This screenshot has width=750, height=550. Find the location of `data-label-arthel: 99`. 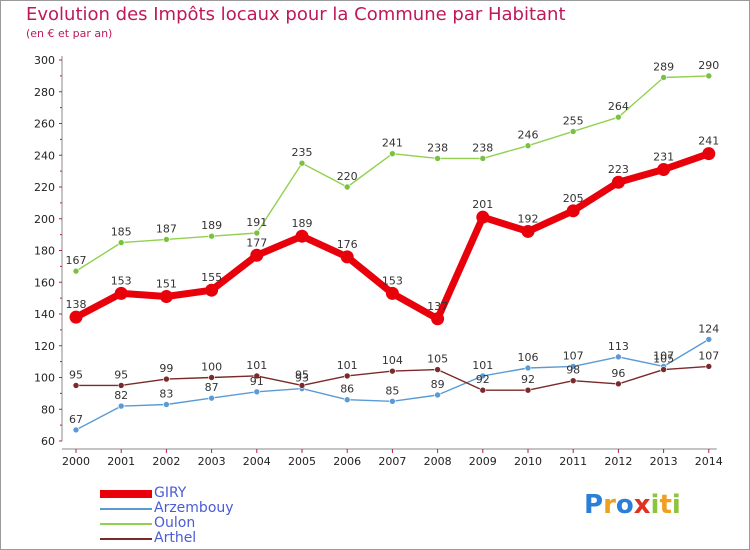

data-label-arthel: 99 is located at coordinates (166, 368).